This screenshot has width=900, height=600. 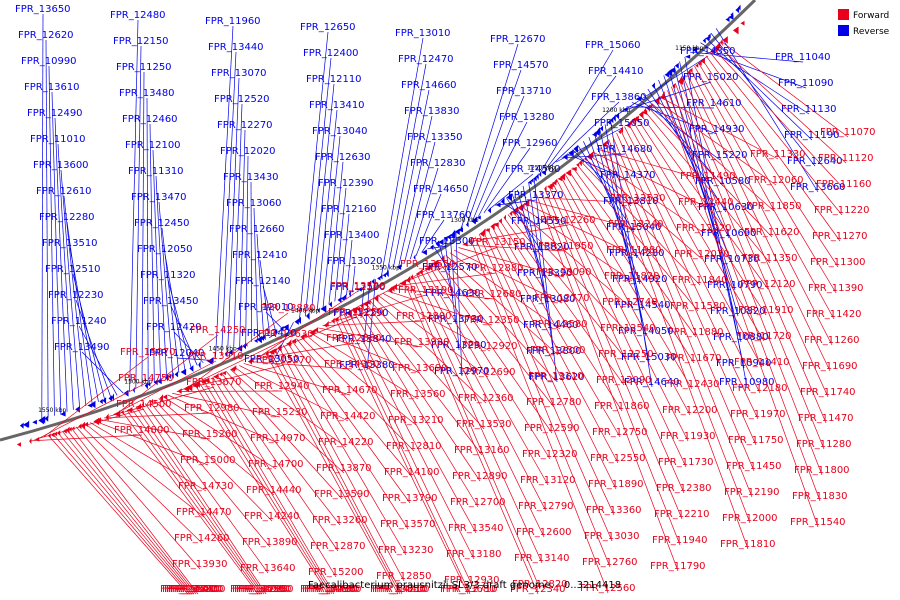 I want to click on gene-label: FPR_13510, so click(x=70, y=243).